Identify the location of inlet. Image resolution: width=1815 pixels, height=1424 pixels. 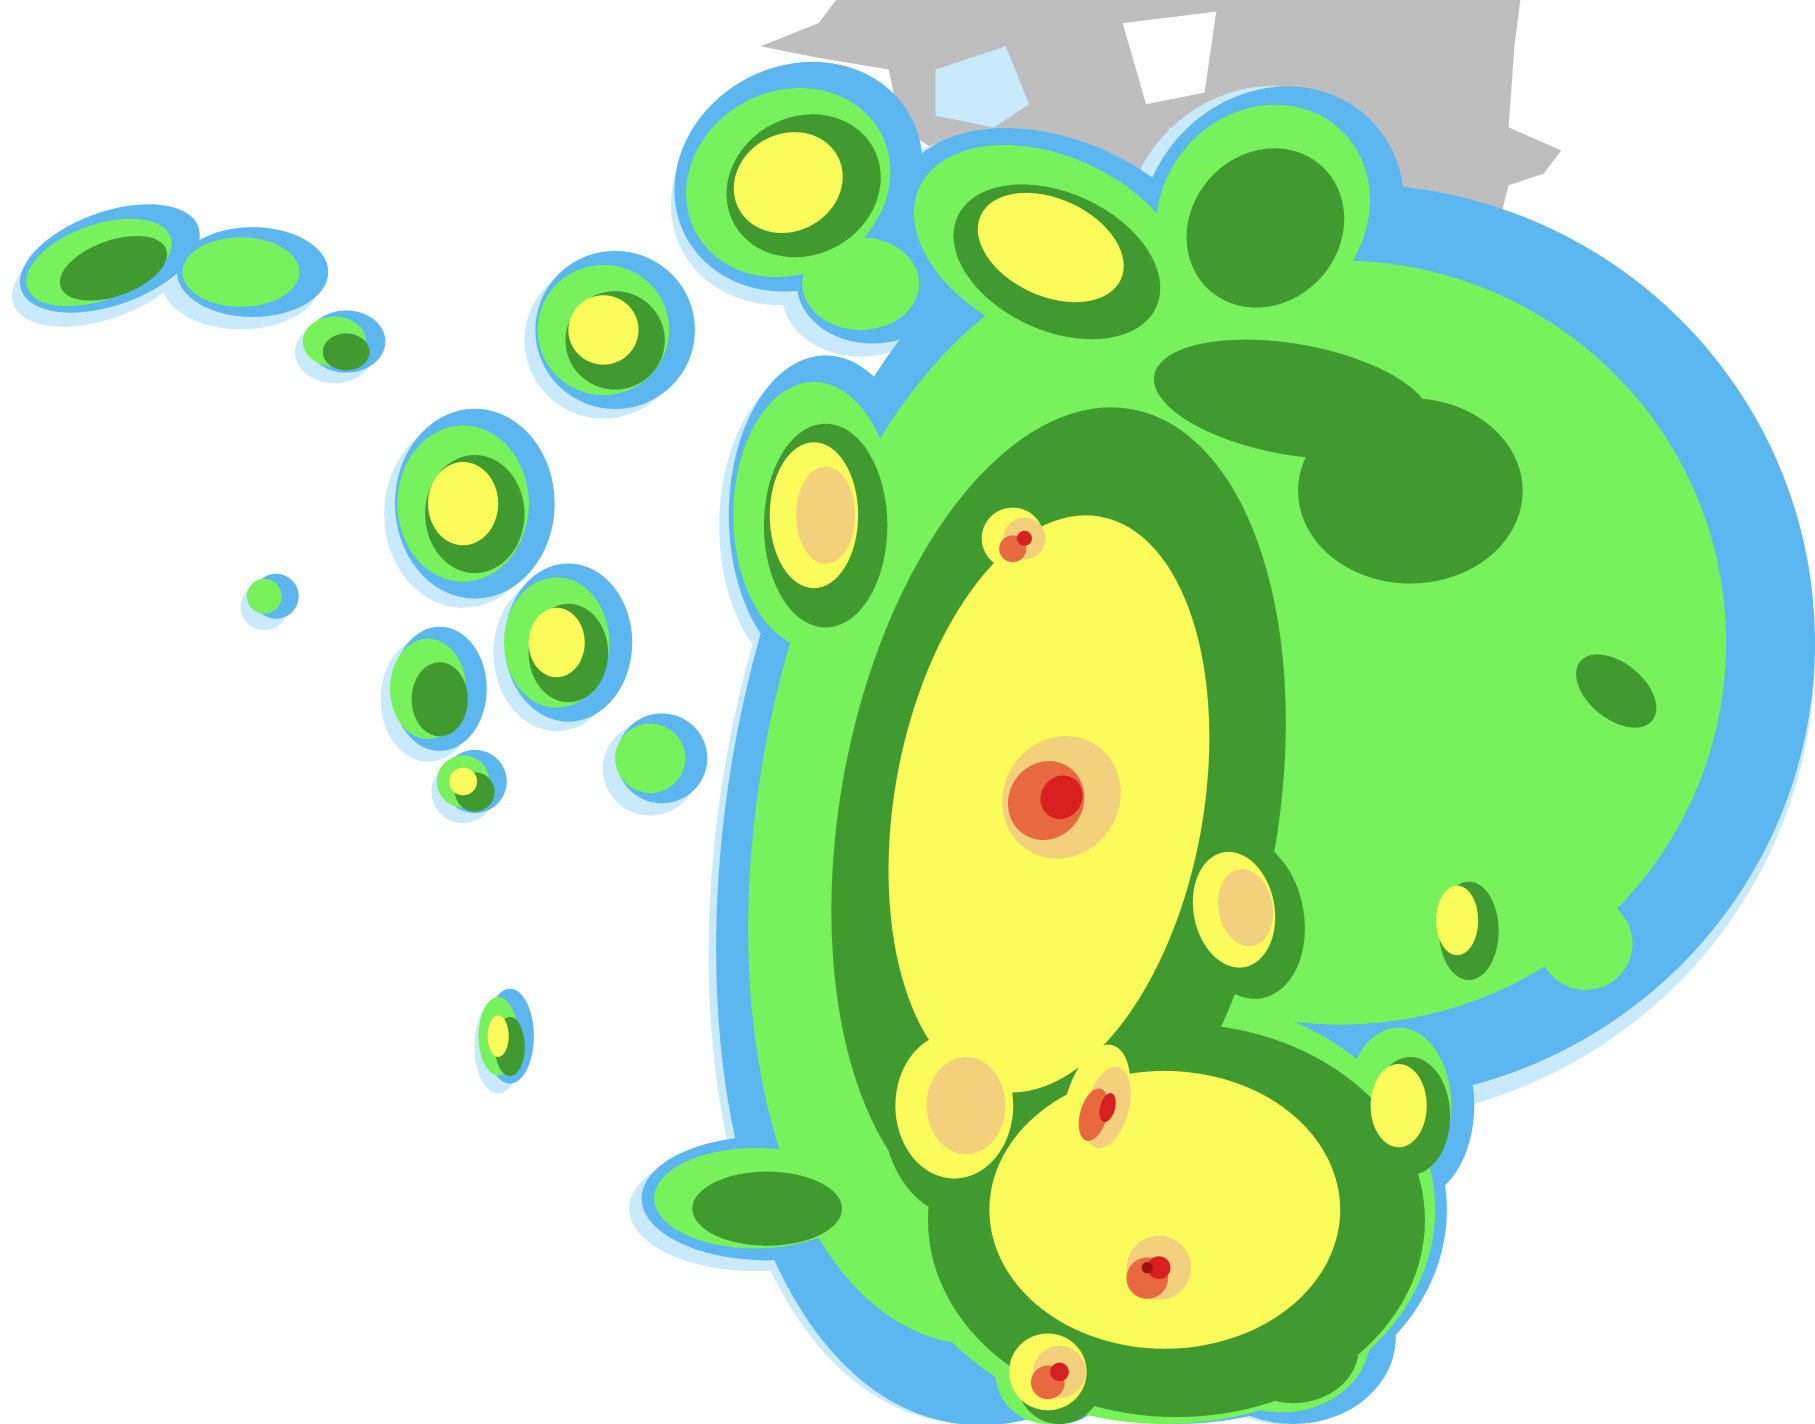
(982, 87).